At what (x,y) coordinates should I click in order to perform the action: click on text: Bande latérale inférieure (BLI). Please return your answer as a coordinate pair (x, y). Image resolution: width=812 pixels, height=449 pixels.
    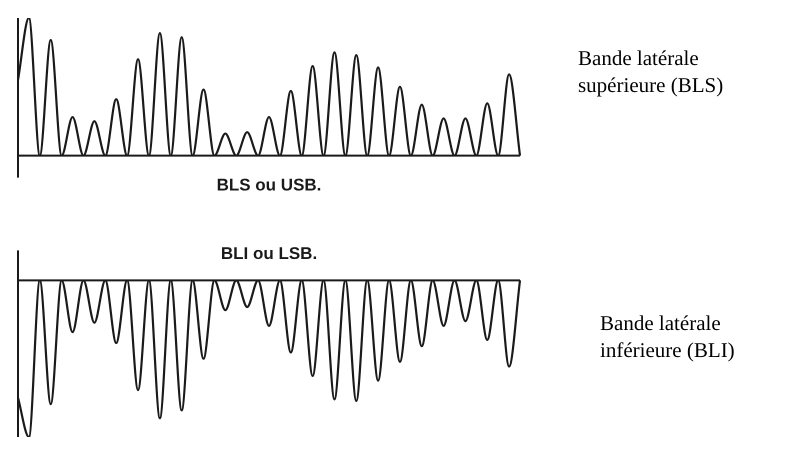
    Looking at the image, I should click on (668, 337).